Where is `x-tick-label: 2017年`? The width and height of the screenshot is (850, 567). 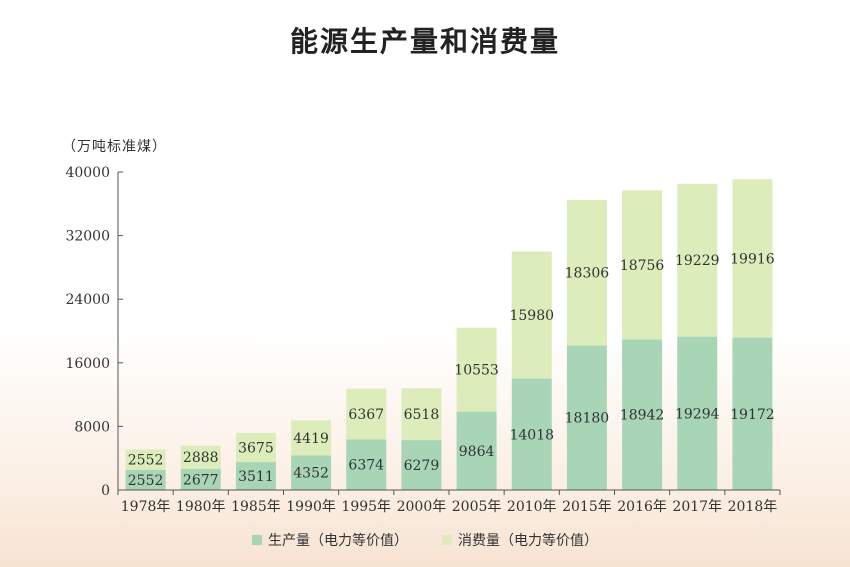 x-tick-label: 2017年 is located at coordinates (697, 507).